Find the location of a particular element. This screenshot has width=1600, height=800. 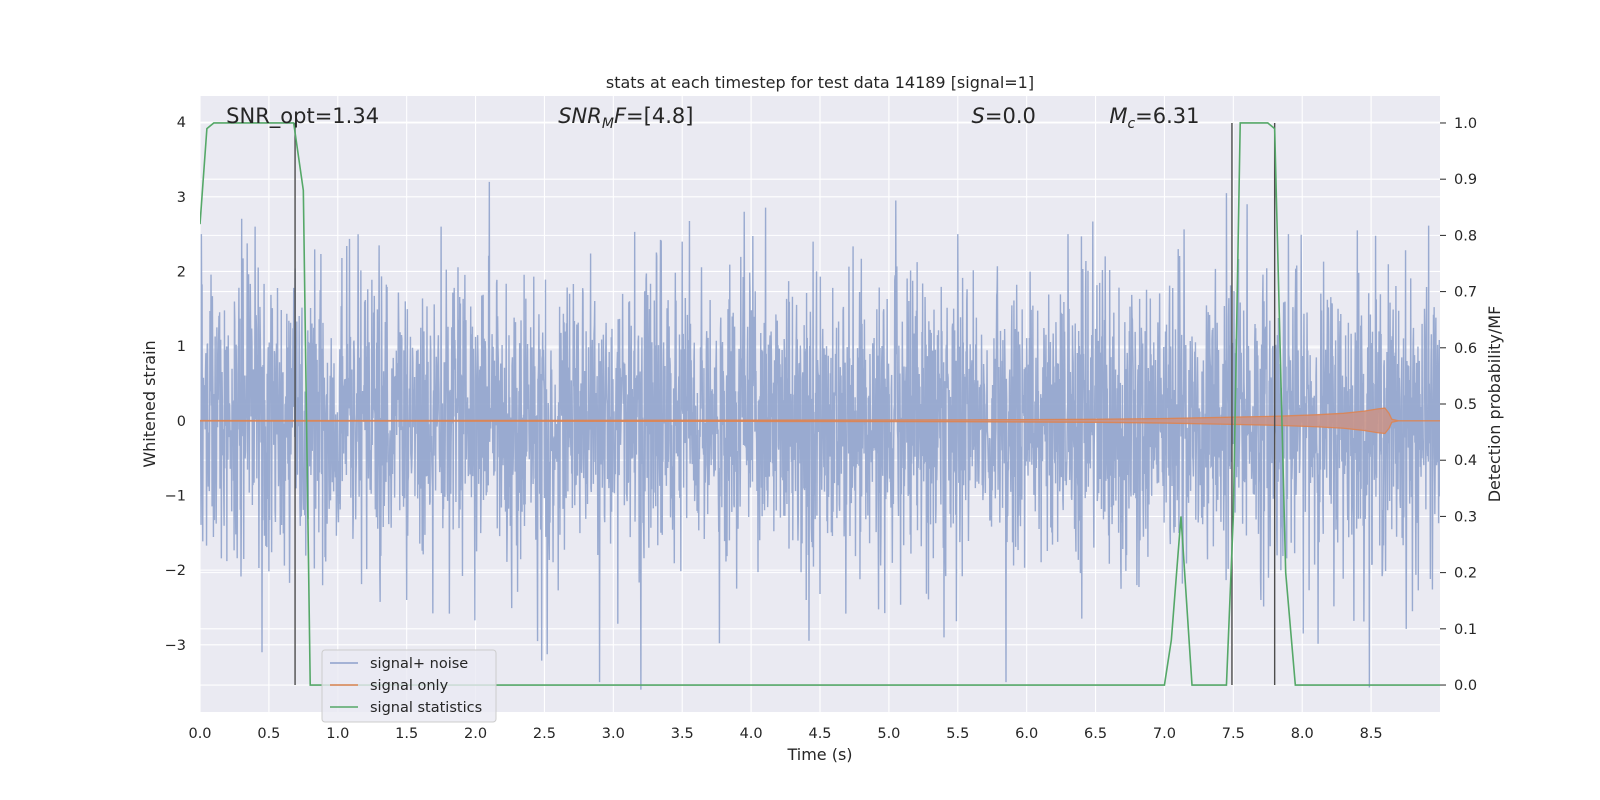

y-tick-label: −1 is located at coordinates (175, 496).